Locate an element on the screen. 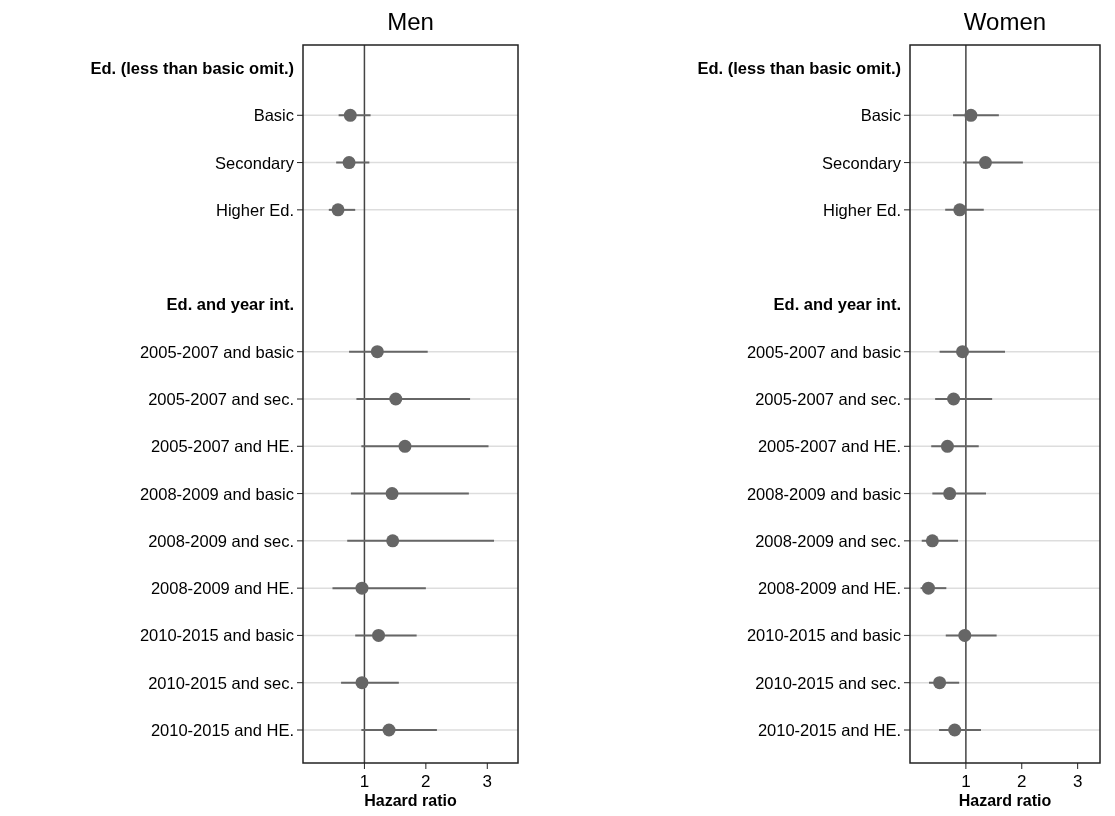  chart-title: Women is located at coordinates (1005, 21).